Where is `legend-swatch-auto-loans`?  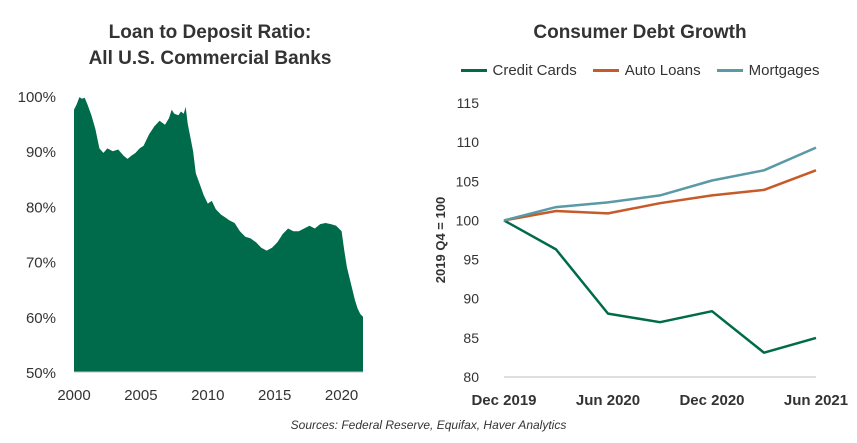
legend-swatch-auto-loans is located at coordinates (605, 70).